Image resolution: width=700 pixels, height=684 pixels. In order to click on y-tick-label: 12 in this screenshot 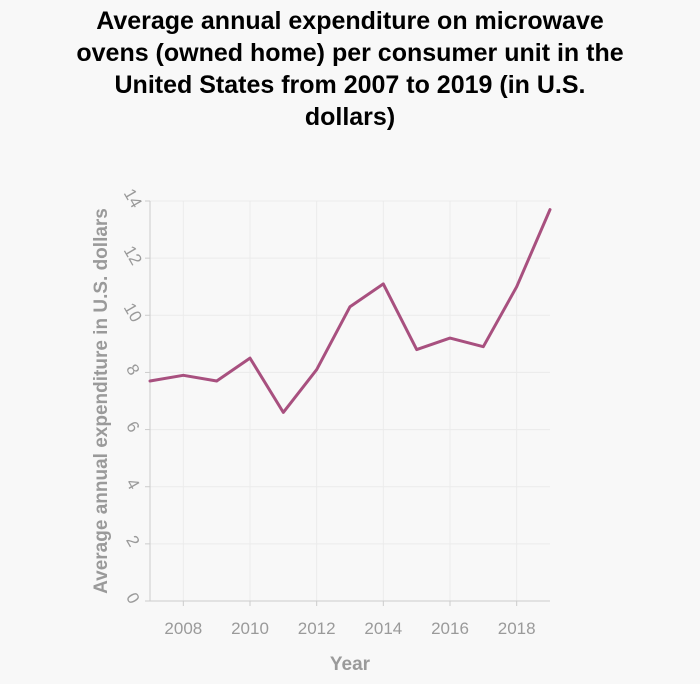, I will do `click(133, 255)`.